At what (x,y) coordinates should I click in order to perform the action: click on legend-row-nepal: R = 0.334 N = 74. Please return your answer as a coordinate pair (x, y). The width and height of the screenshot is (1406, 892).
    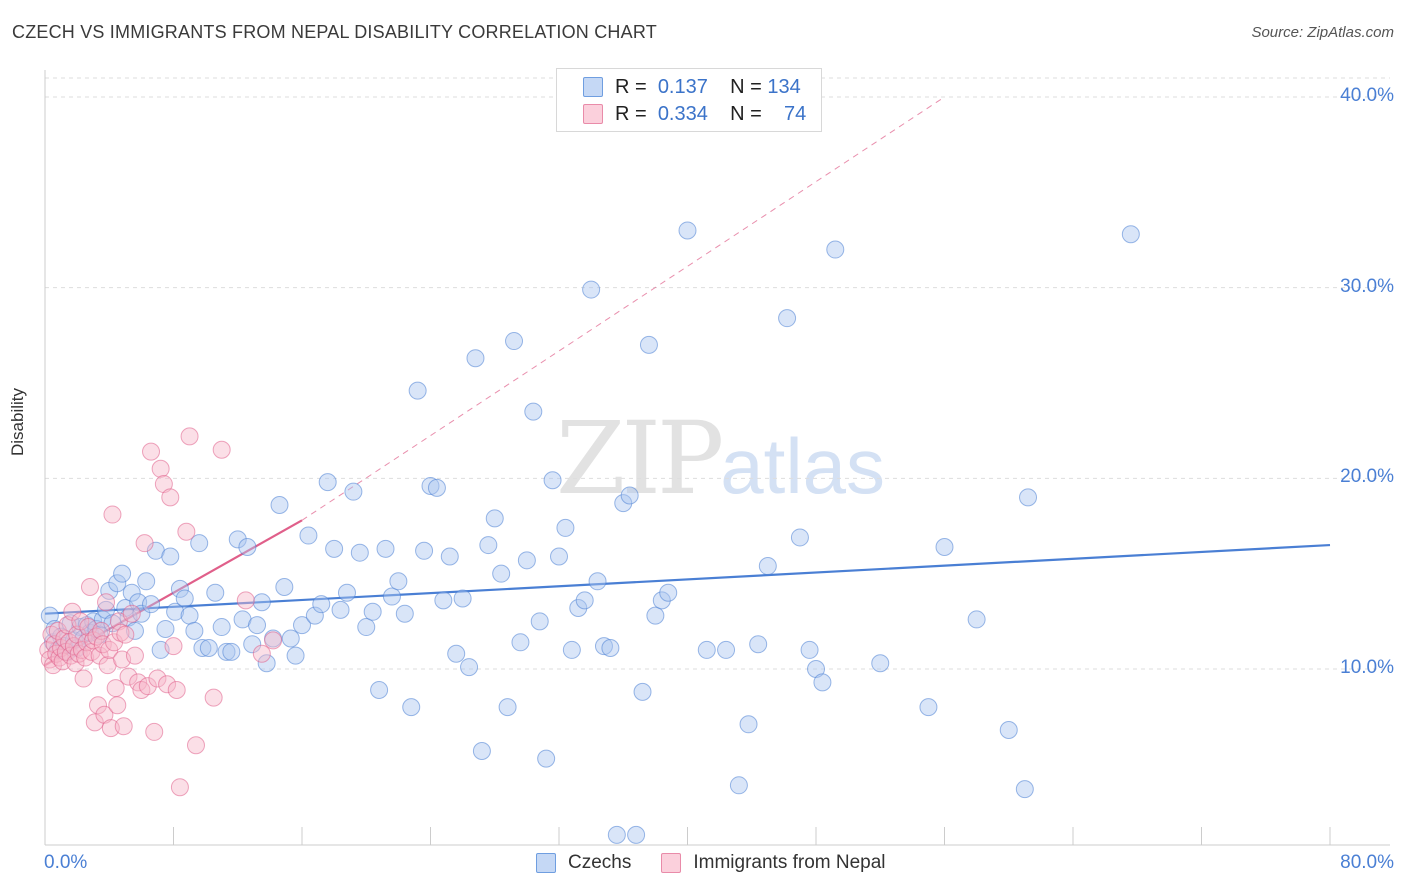
    Looking at the image, I should click on (694, 114).